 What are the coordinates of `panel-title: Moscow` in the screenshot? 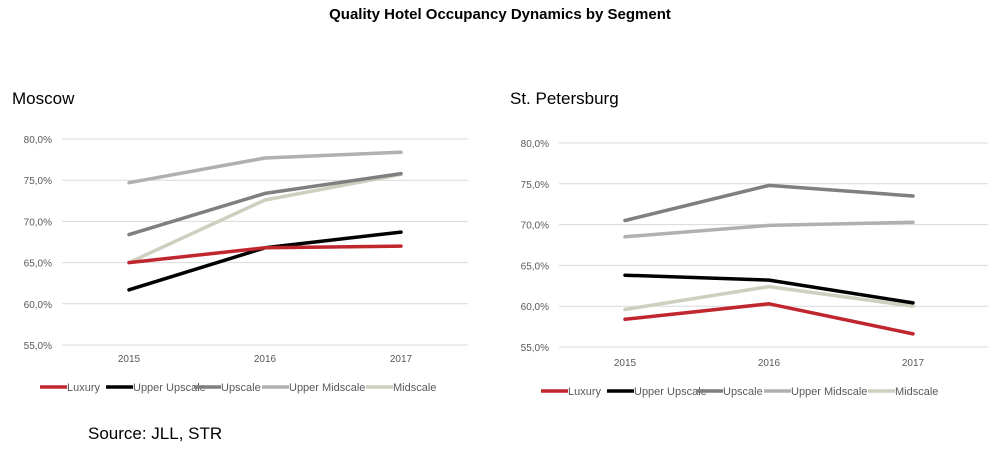 It's located at (43, 98).